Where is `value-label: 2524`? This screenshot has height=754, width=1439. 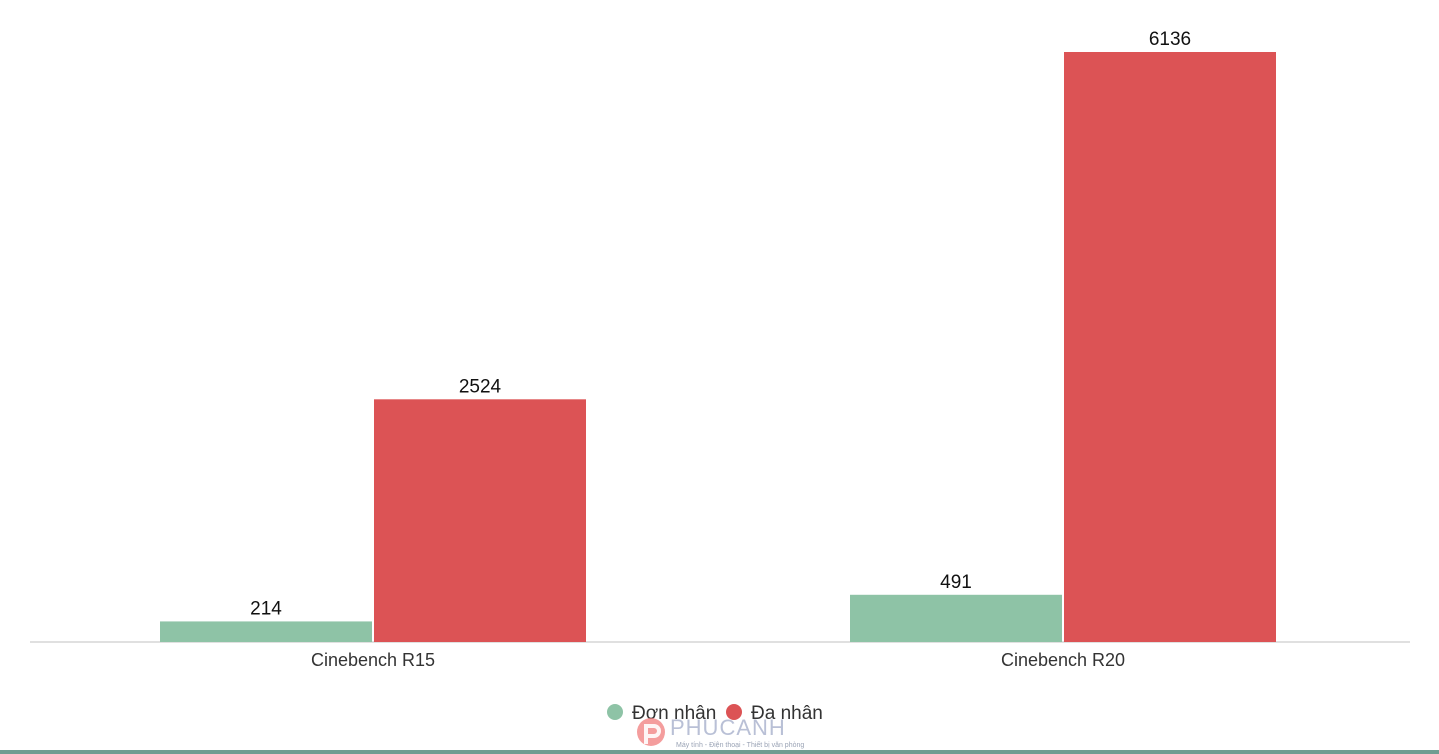
value-label: 2524 is located at coordinates (480, 386).